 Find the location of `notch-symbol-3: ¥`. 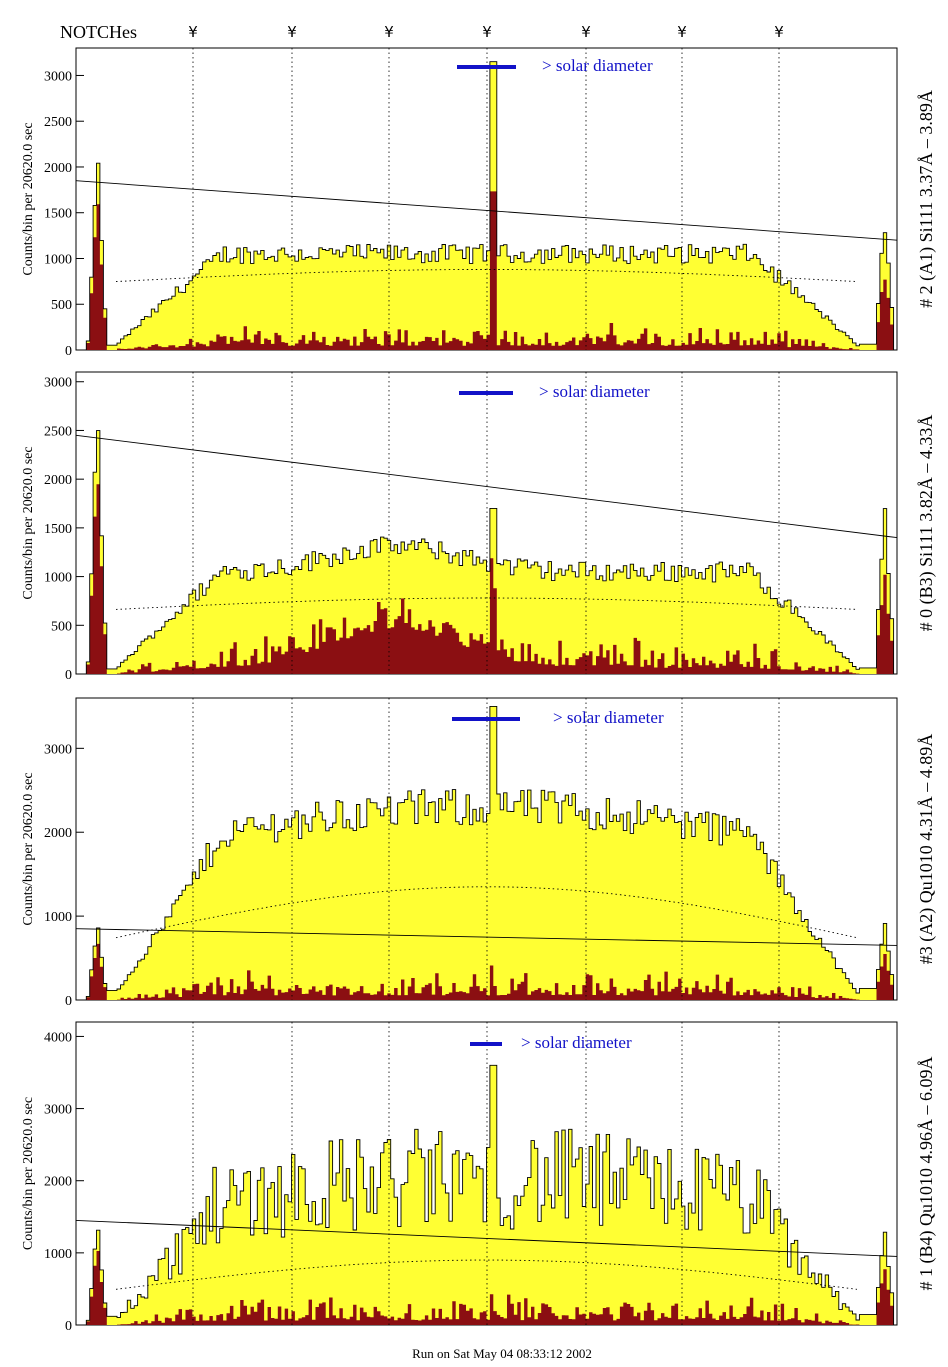

notch-symbol-3: ¥ is located at coordinates (389, 32).